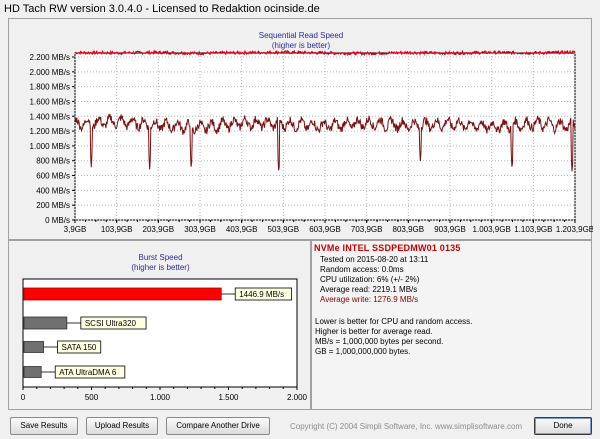 Image resolution: width=600 pixels, height=439 pixels. I want to click on drive-name: NVMe INTEL SSDPEDMW01 0135, so click(387, 248).